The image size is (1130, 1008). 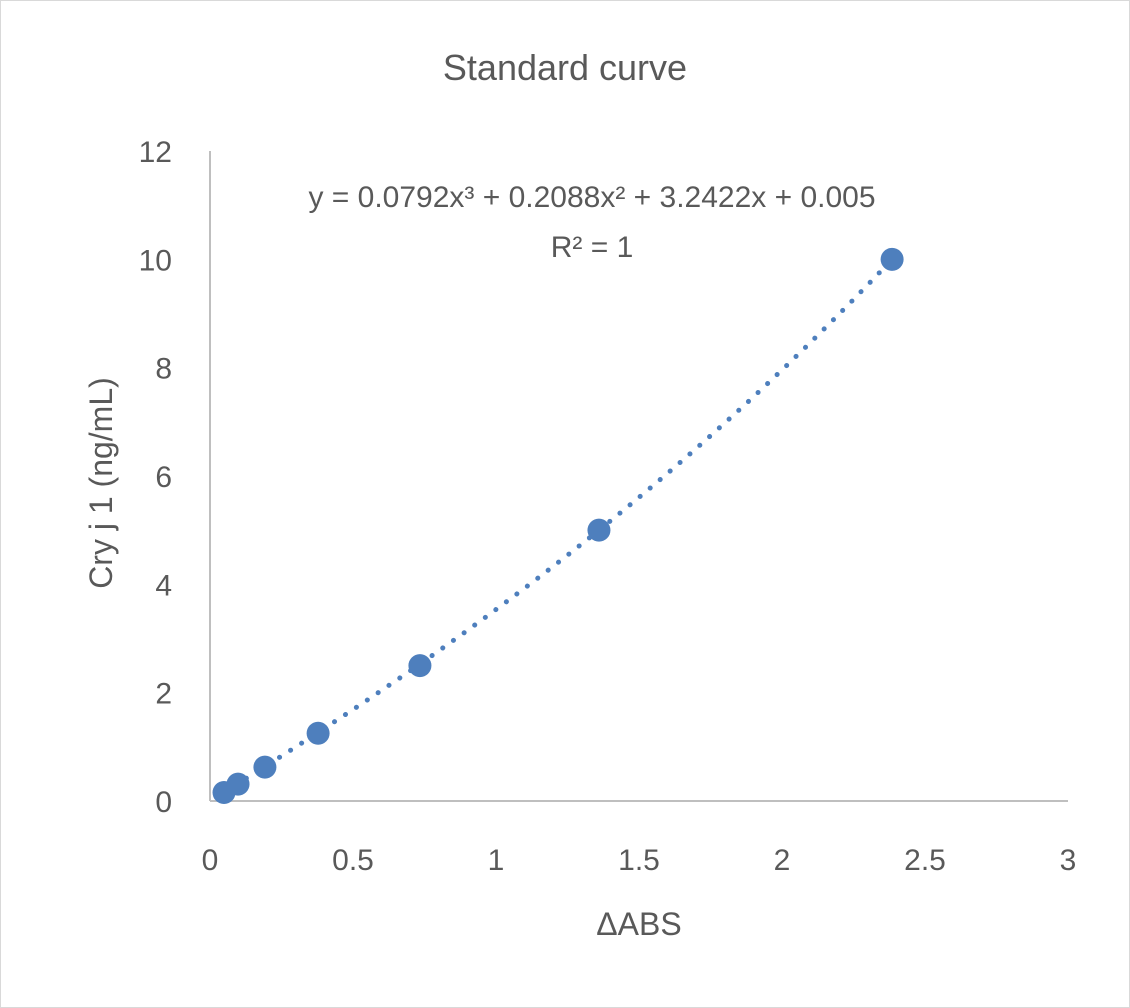 What do you see at coordinates (782, 860) in the screenshot?
I see `x-tick-label: 2` at bounding box center [782, 860].